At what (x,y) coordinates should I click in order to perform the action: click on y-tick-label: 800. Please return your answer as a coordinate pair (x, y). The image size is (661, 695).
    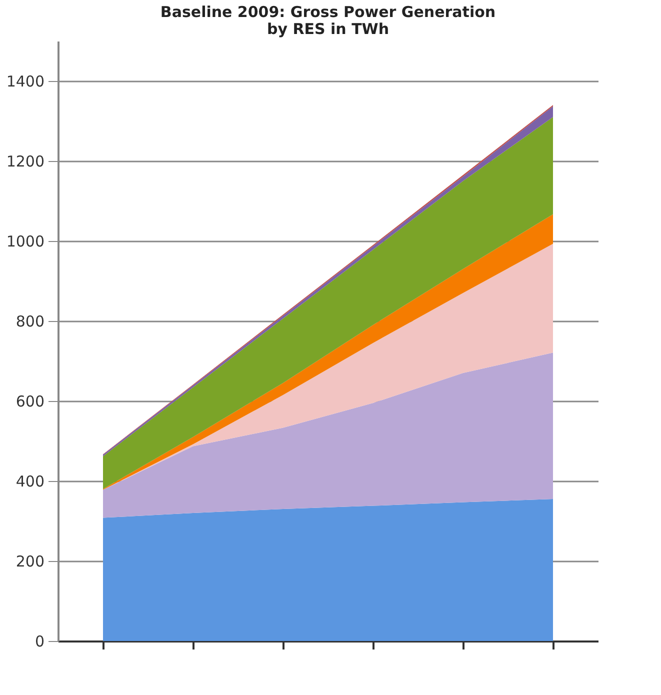
    Looking at the image, I should click on (30, 321).